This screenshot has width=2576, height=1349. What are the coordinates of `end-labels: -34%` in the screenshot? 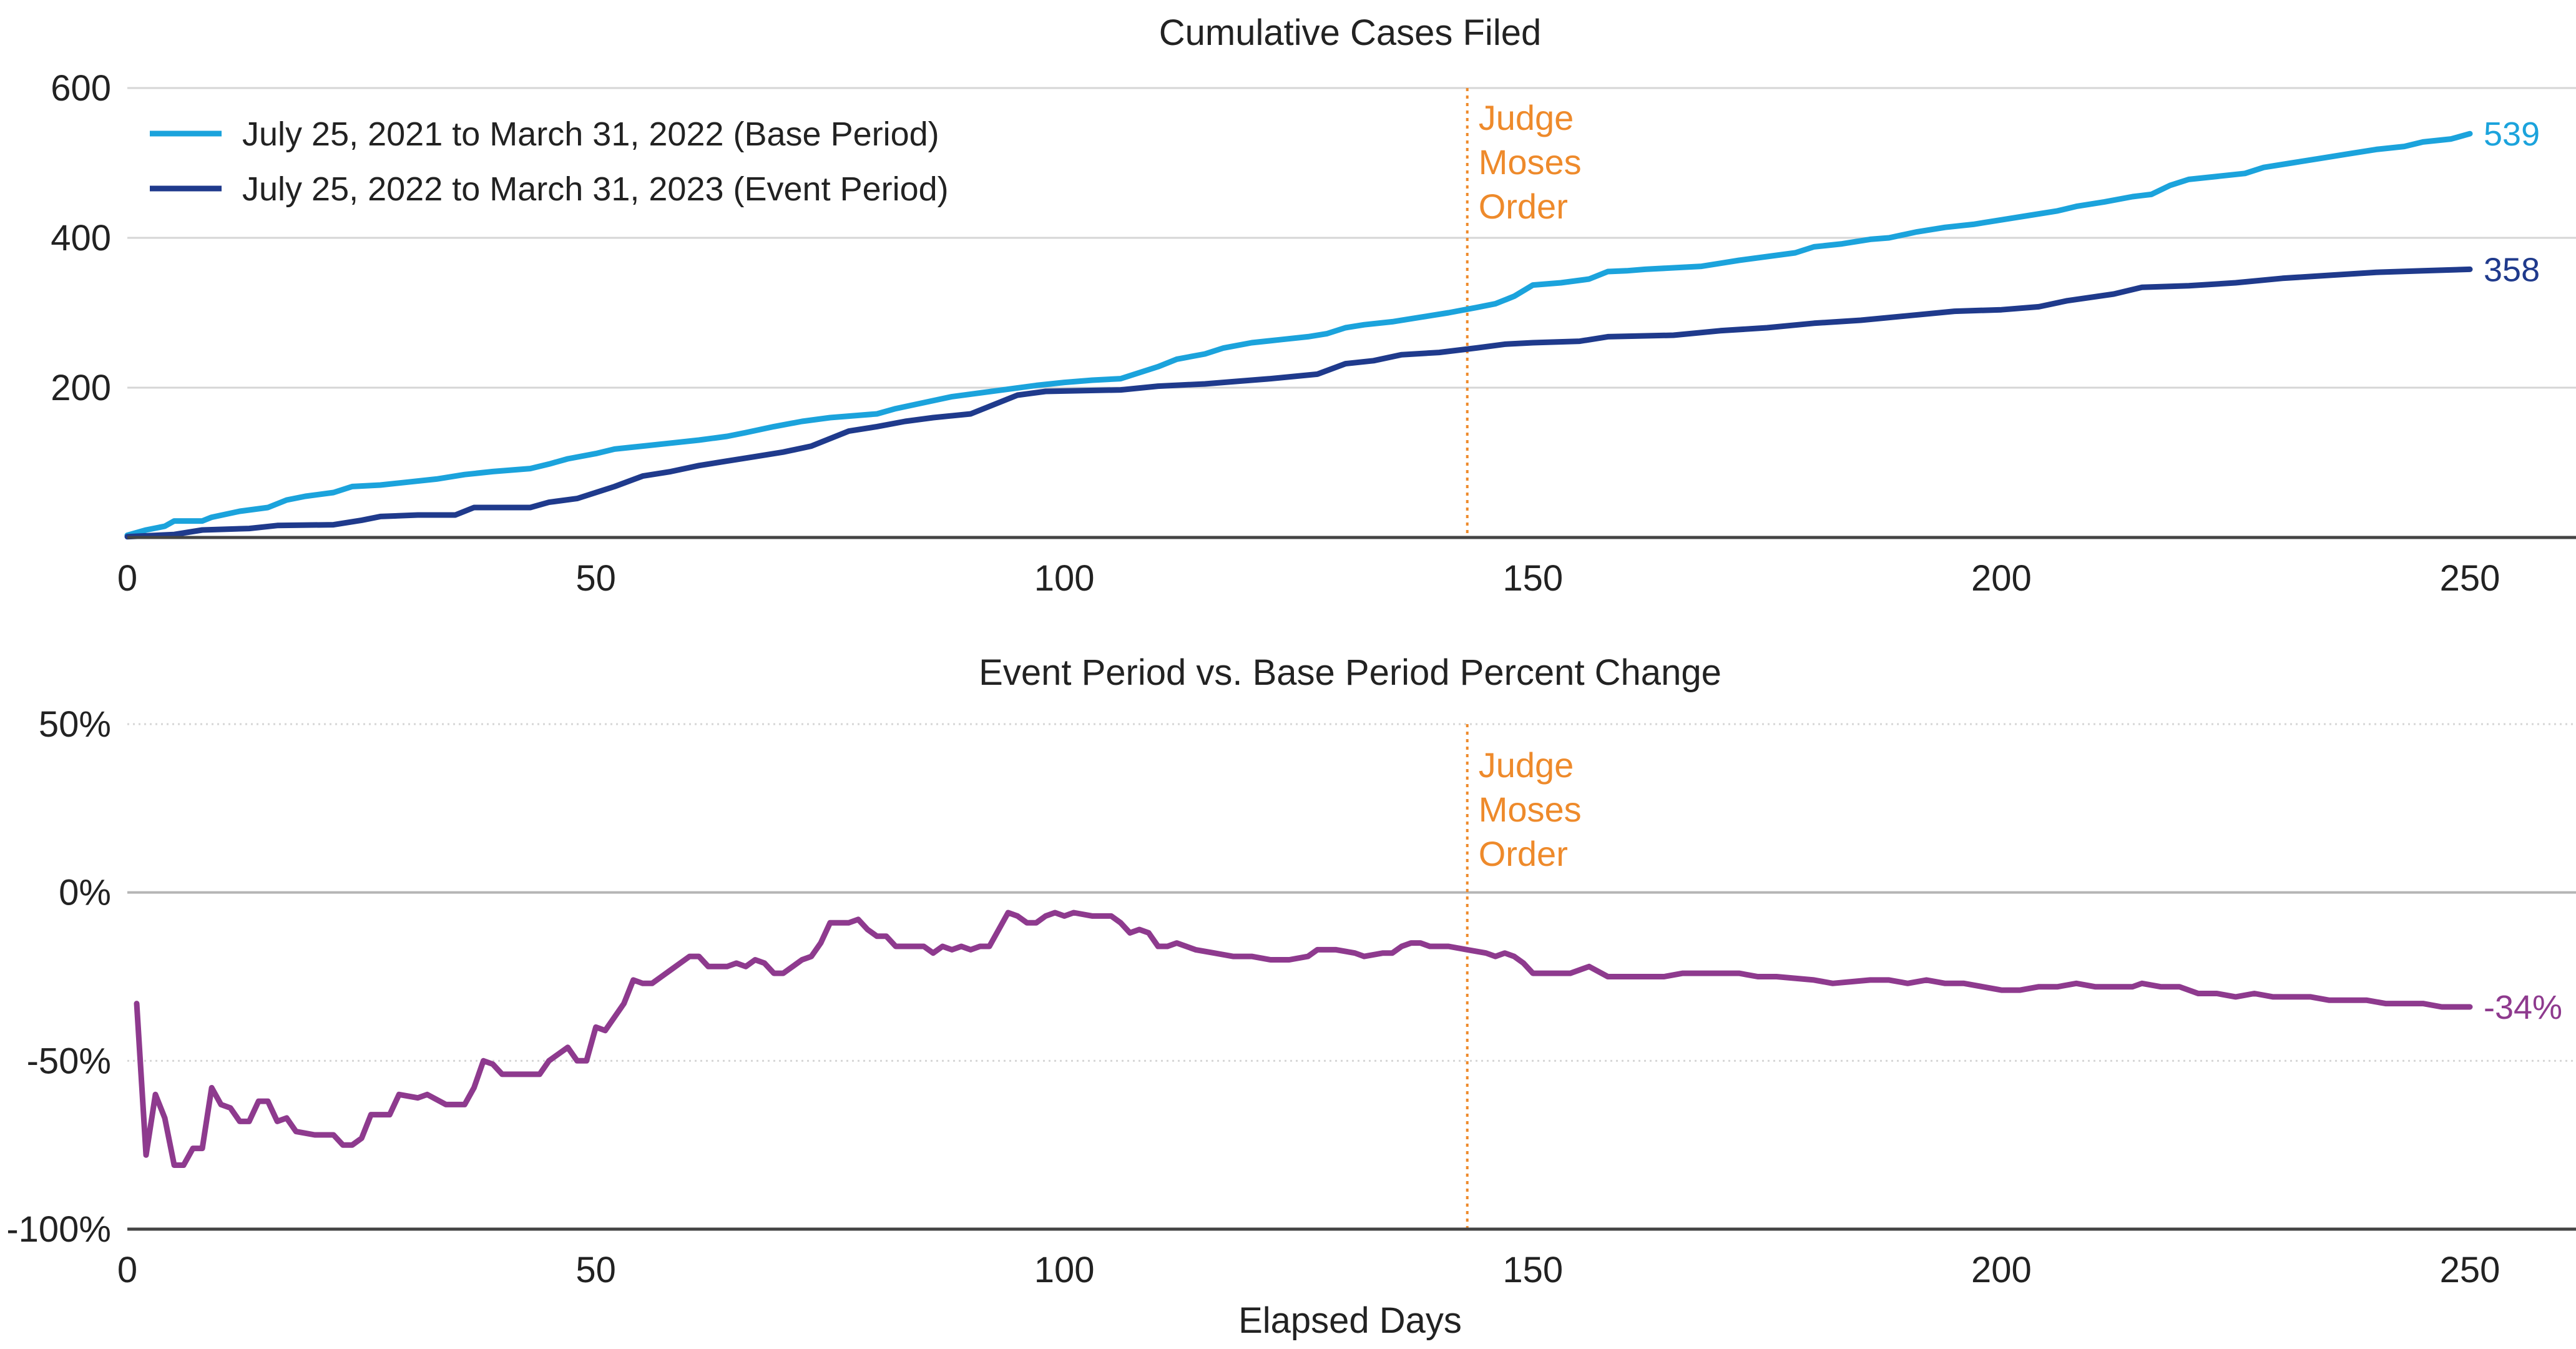 It's located at (2523, 1007).